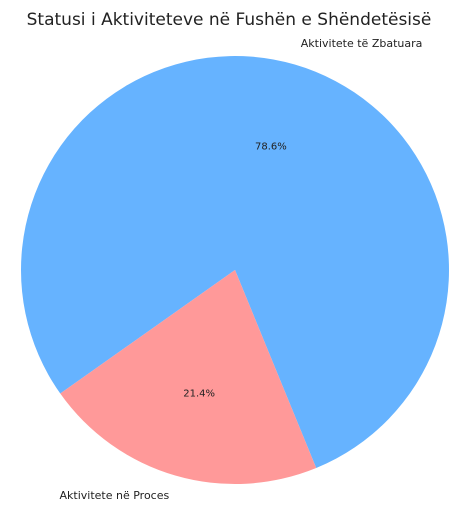 The height and width of the screenshot is (508, 458). What do you see at coordinates (115, 495) in the screenshot?
I see `slice-category-label: Aktivitete në Proces` at bounding box center [115, 495].